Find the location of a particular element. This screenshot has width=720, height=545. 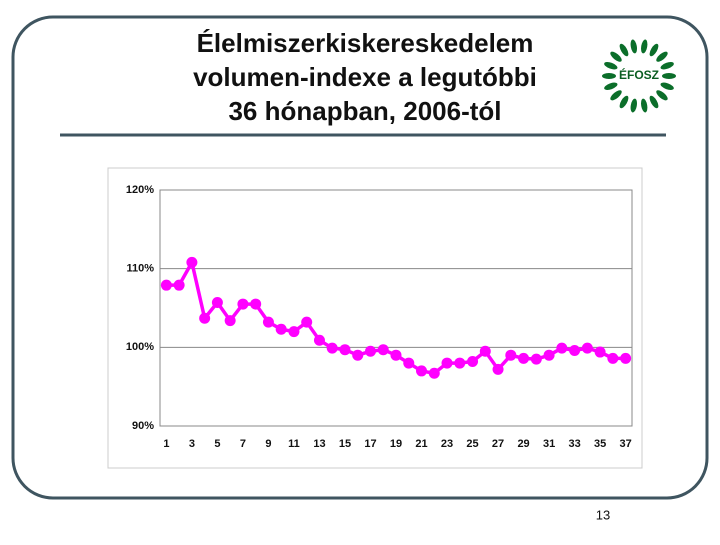

x-tick-label: 19 is located at coordinates (396, 444).